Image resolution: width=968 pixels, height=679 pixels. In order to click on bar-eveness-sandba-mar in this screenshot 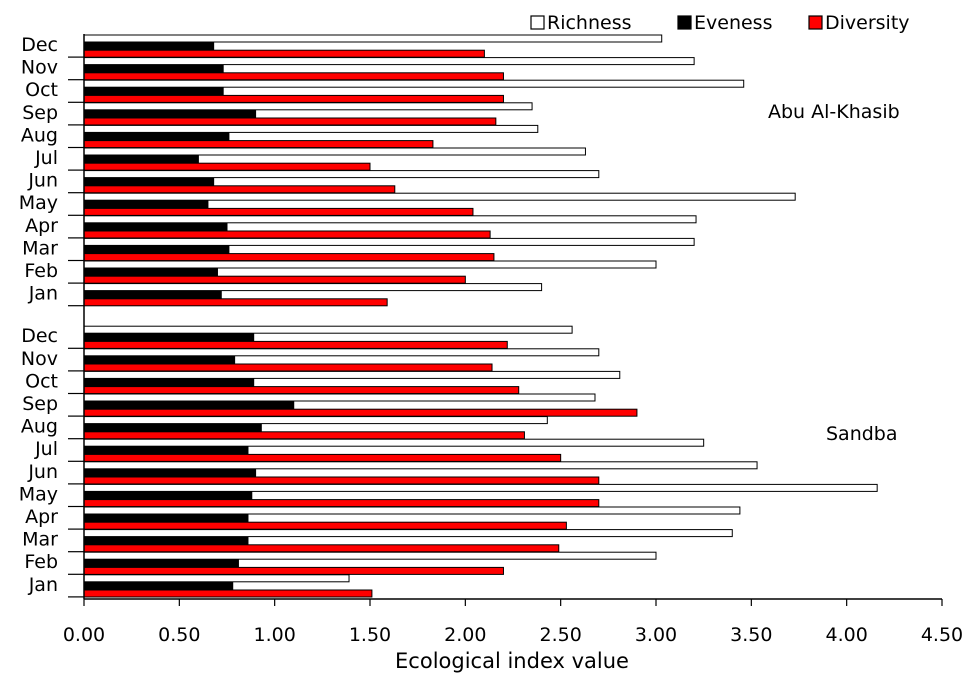, I will do `click(166, 540)`.